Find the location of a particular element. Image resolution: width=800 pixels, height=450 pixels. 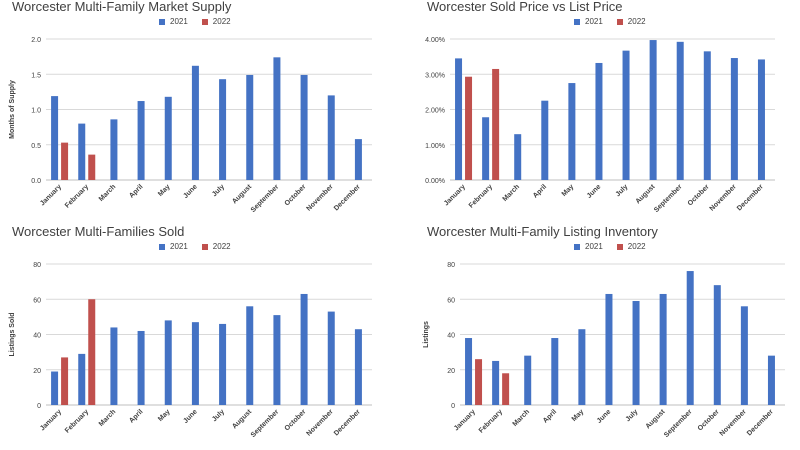

y-tick-label: 1.5 is located at coordinates (36, 75).